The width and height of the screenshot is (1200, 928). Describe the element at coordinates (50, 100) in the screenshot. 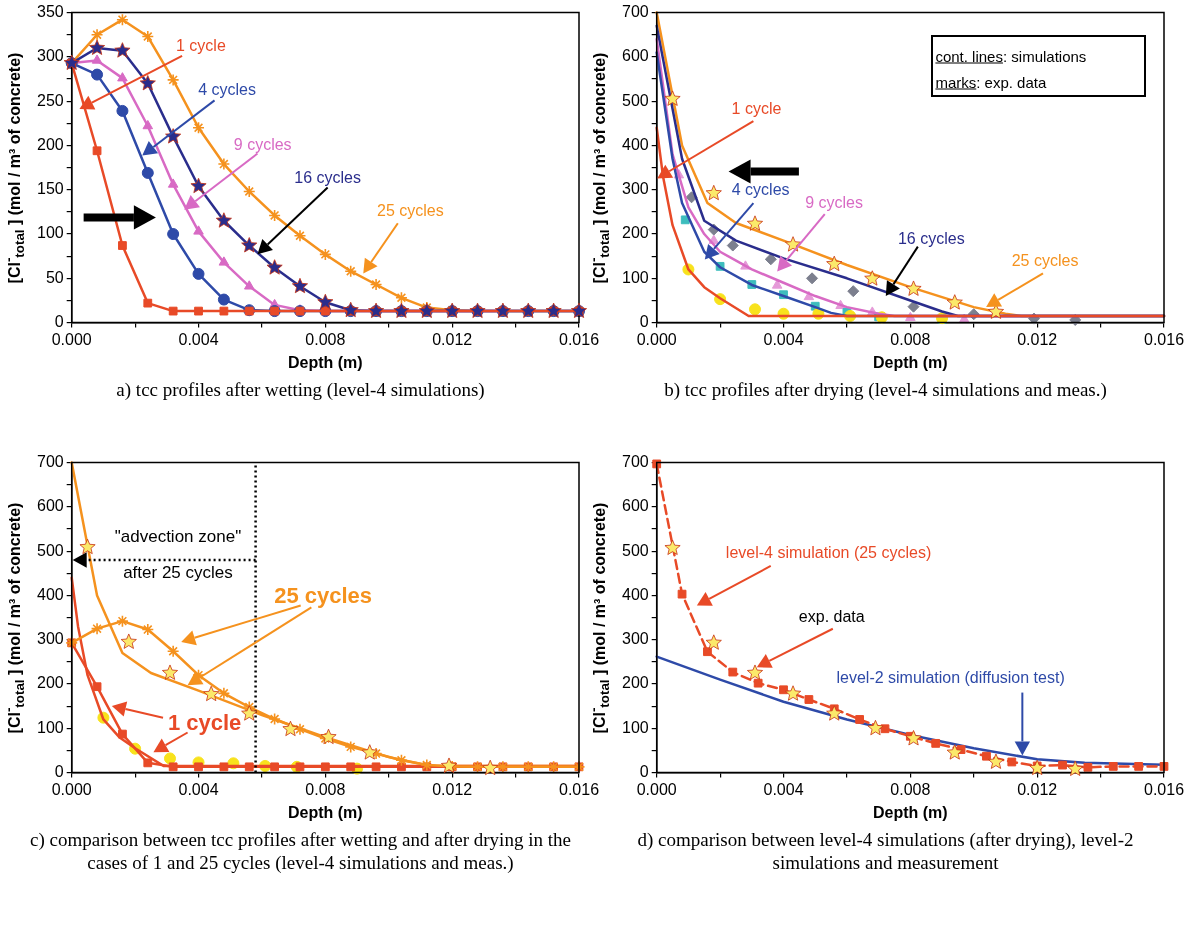

I see `y-tick-label: 250` at that location.